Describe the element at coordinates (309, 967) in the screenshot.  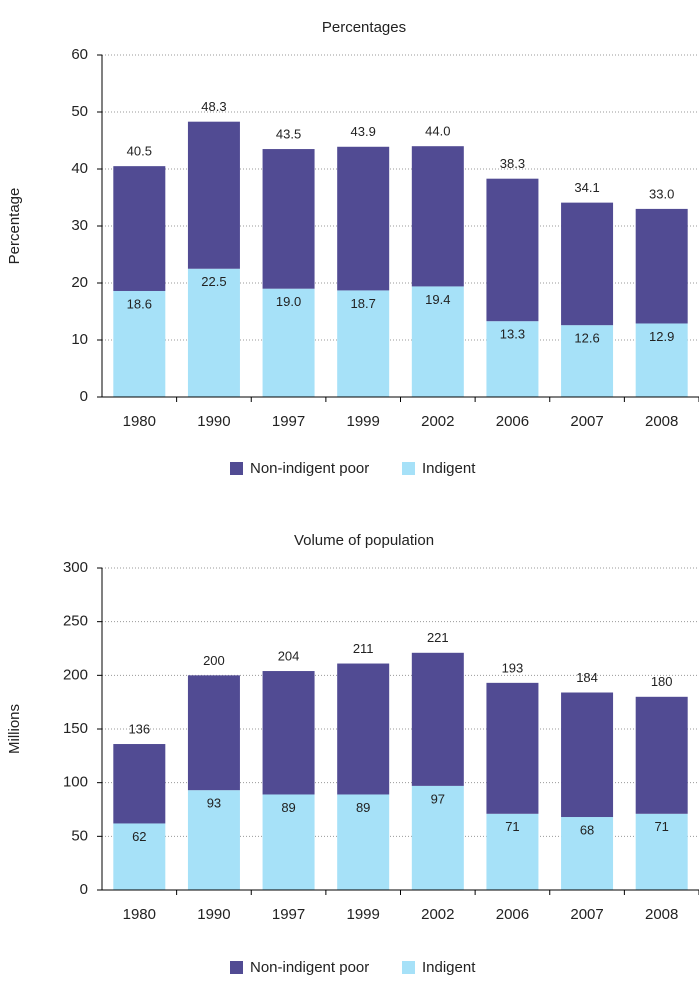
I see `legend-label: Non-indigent poor` at that location.